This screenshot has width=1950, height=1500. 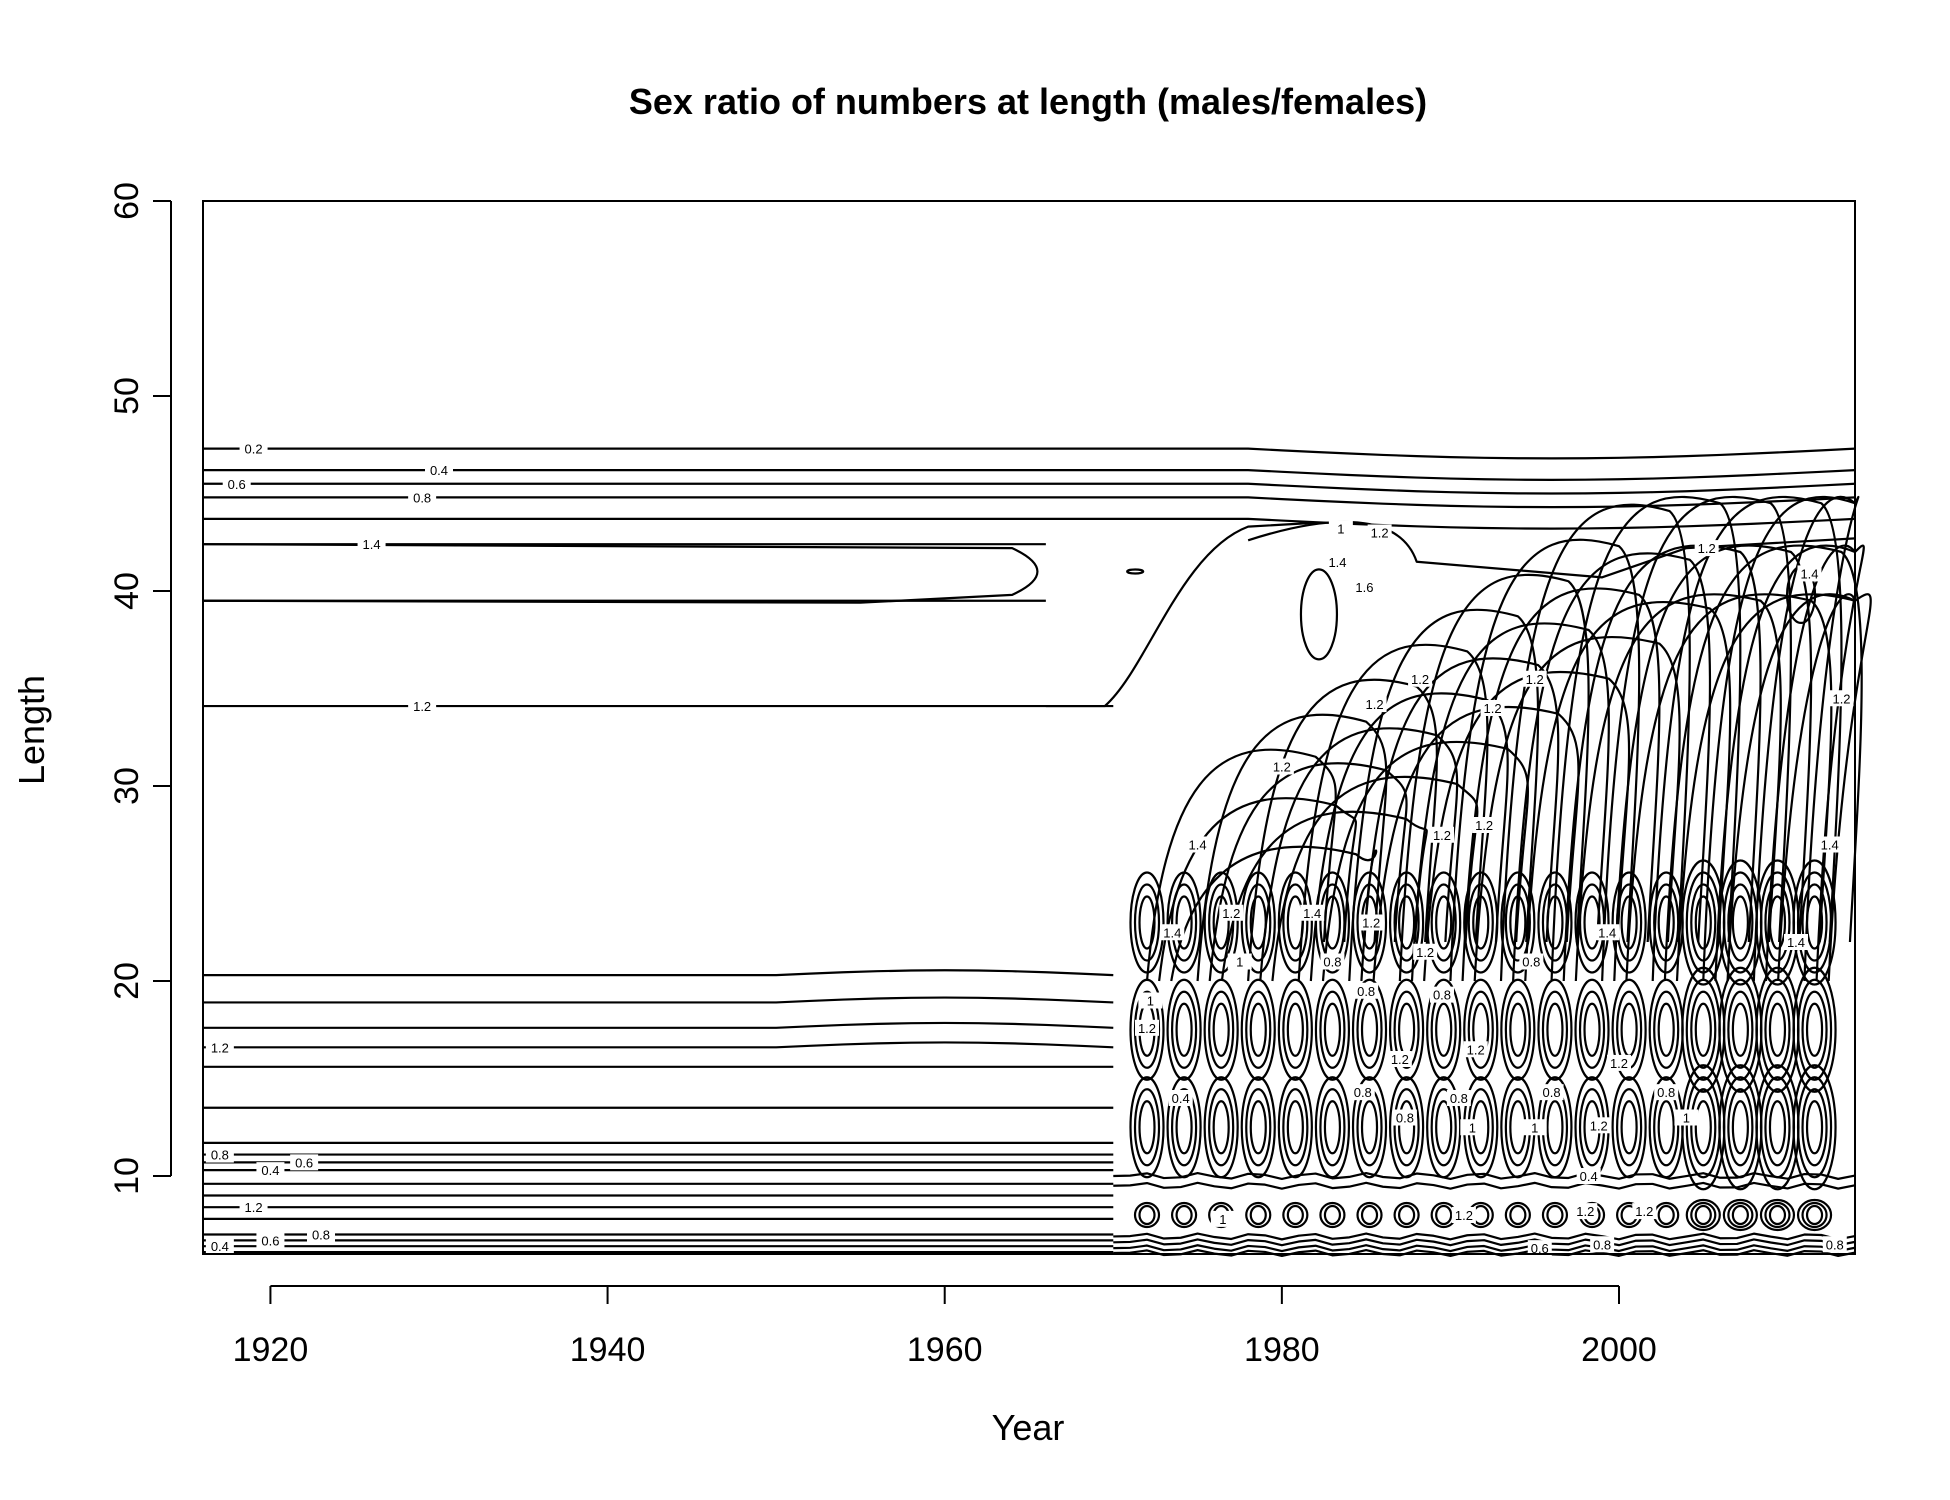 What do you see at coordinates (127, 981) in the screenshot?
I see `y-tick-label: 20` at bounding box center [127, 981].